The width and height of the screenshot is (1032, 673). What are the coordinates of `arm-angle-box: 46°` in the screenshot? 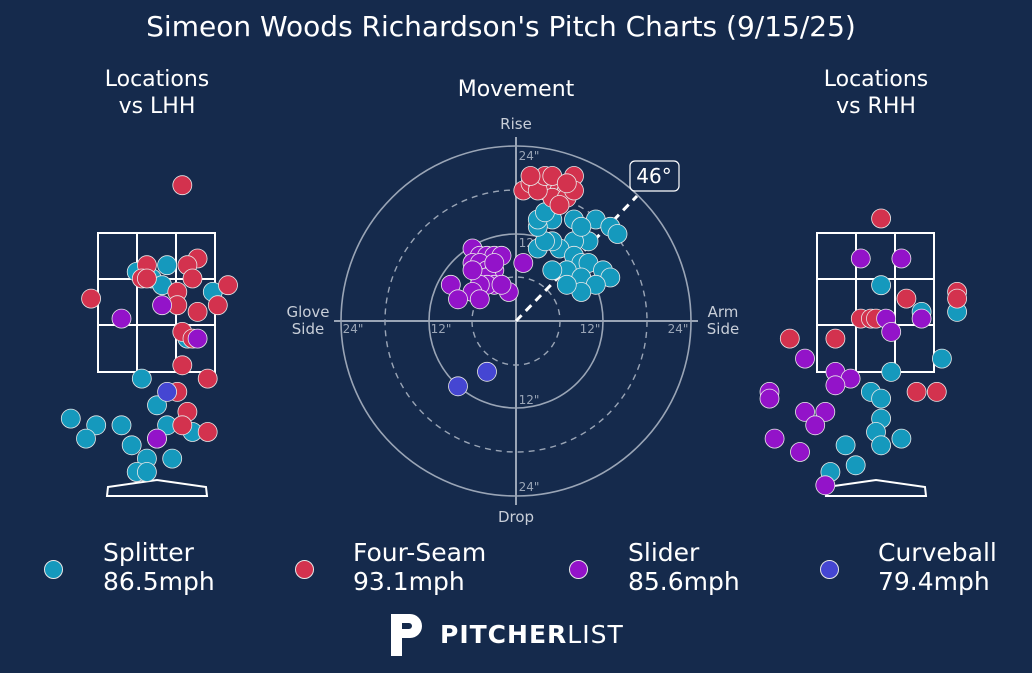 It's located at (654, 176).